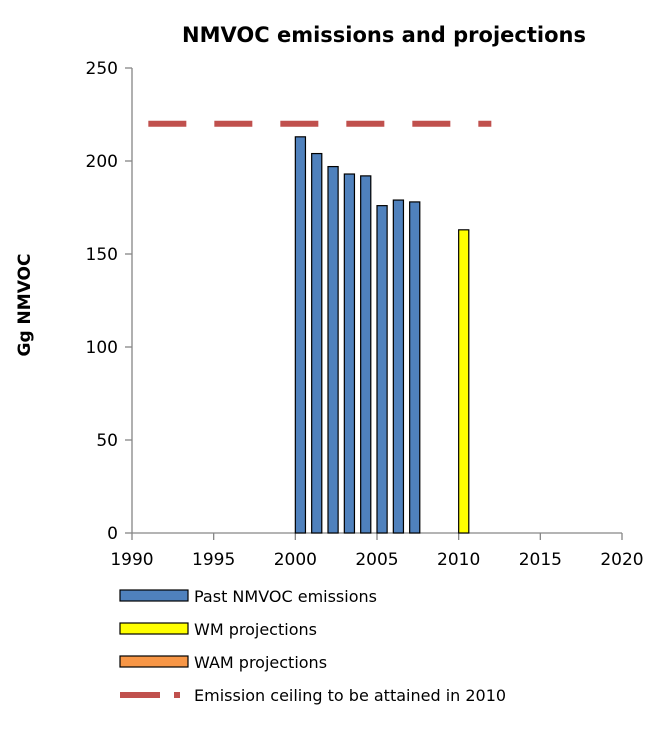  Describe the element at coordinates (376, 560) in the screenshot. I see `x-tick-label: 2005` at that location.